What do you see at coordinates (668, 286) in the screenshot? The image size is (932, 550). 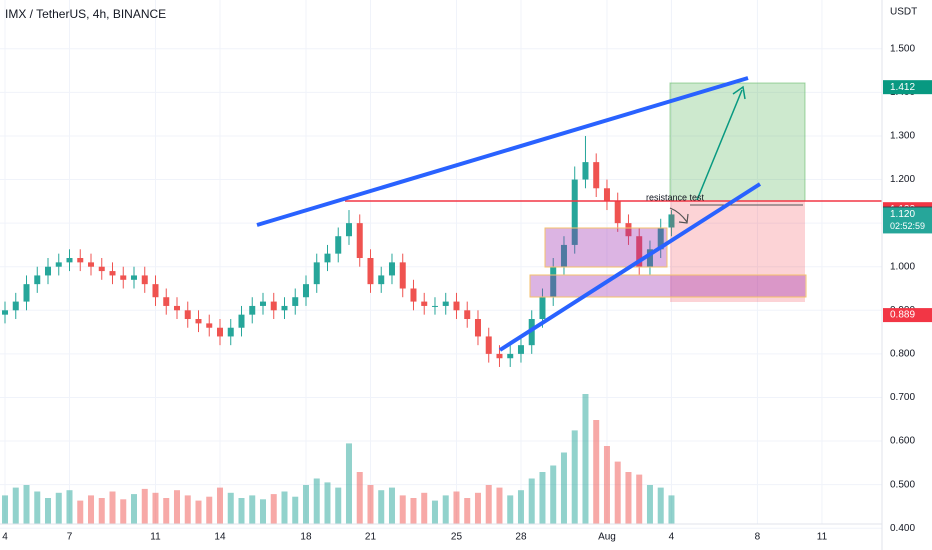 I see `demand-box` at bounding box center [668, 286].